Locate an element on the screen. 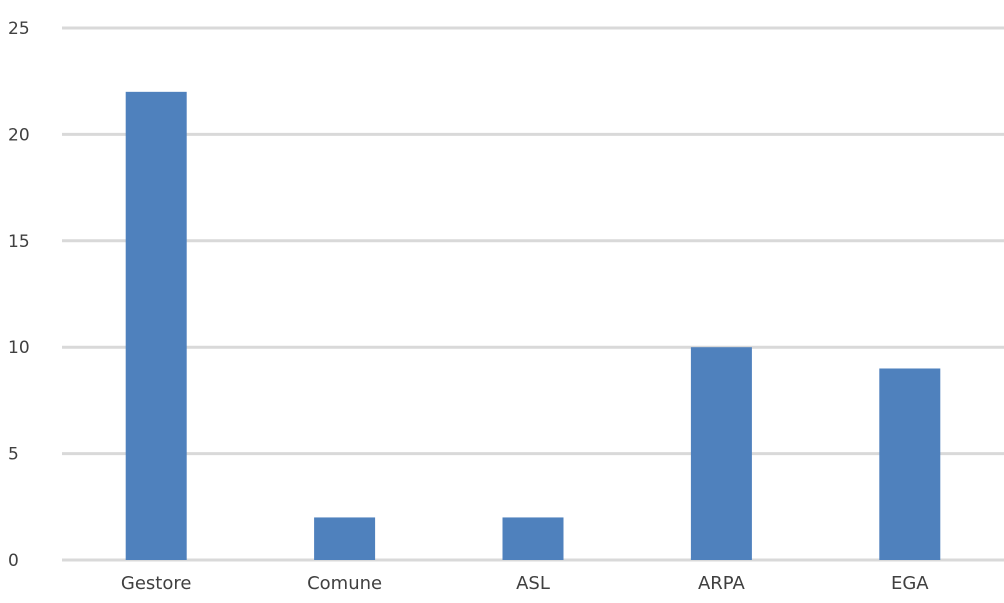  y-tick-label: 5 is located at coordinates (13, 455).